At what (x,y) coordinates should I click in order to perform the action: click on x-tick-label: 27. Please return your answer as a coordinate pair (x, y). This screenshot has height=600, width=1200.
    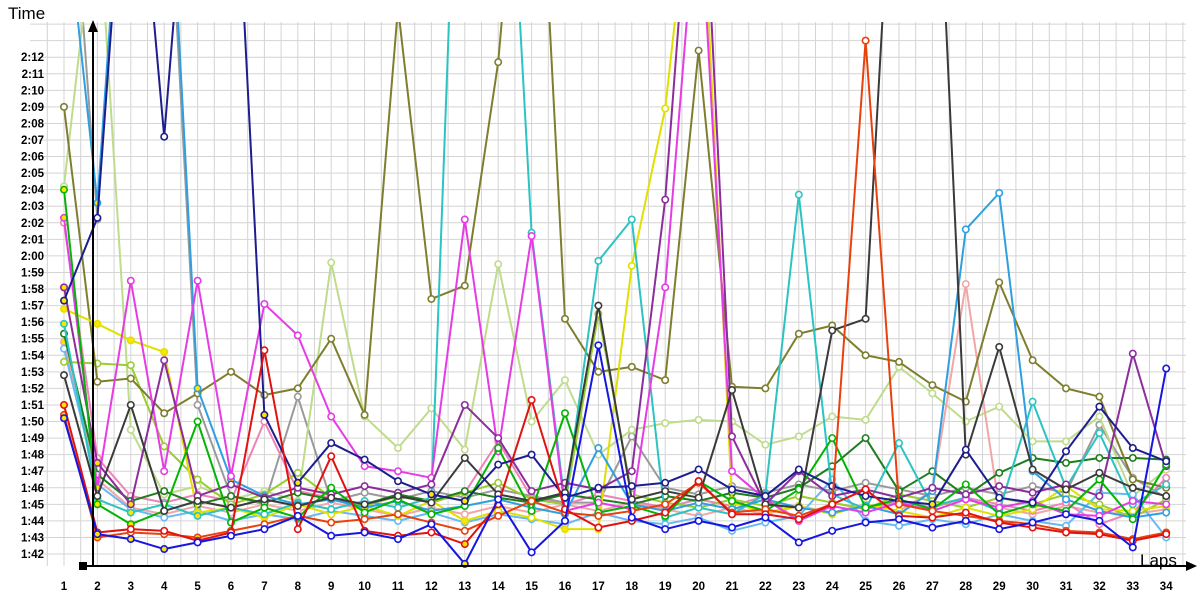
    Looking at the image, I should click on (932, 587).